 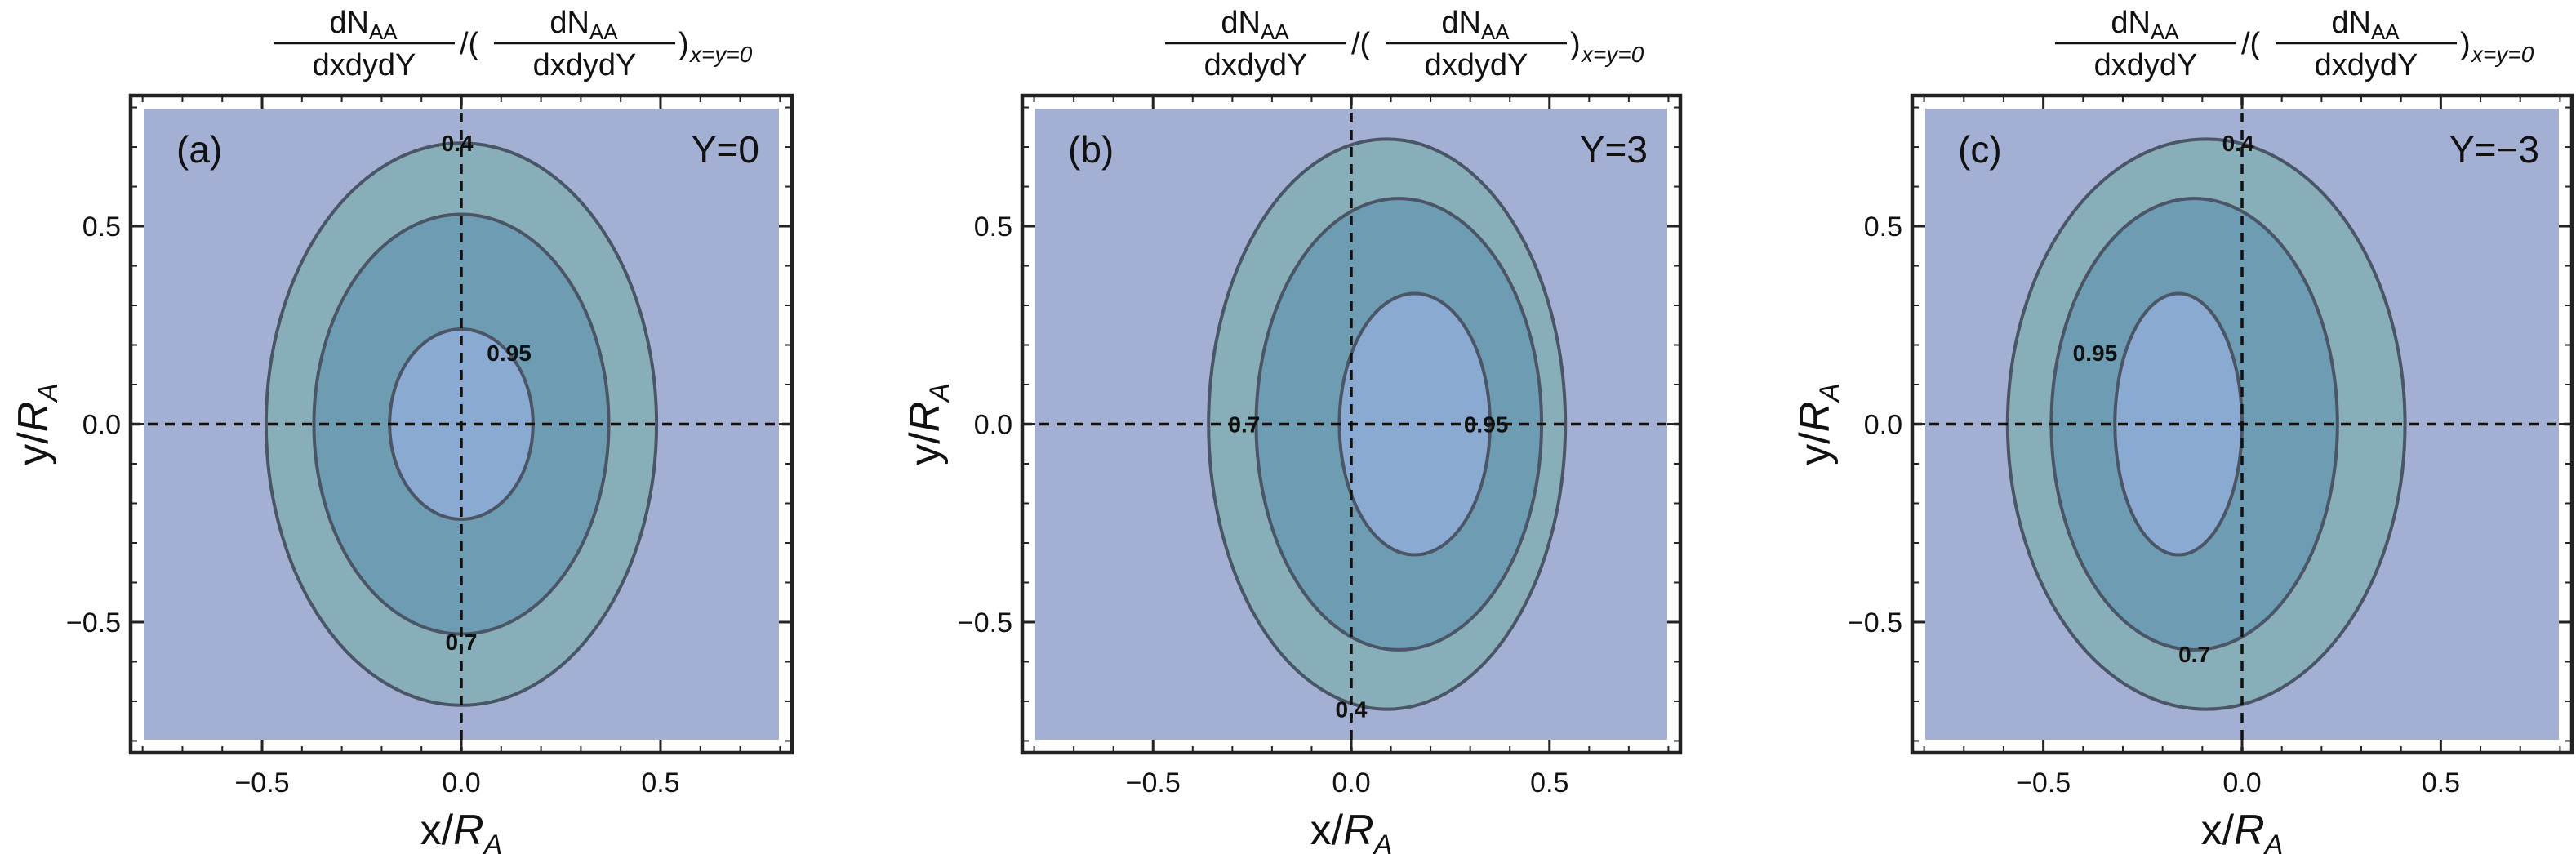 What do you see at coordinates (1614, 149) in the screenshot?
I see `rapidity-label: Y=3` at bounding box center [1614, 149].